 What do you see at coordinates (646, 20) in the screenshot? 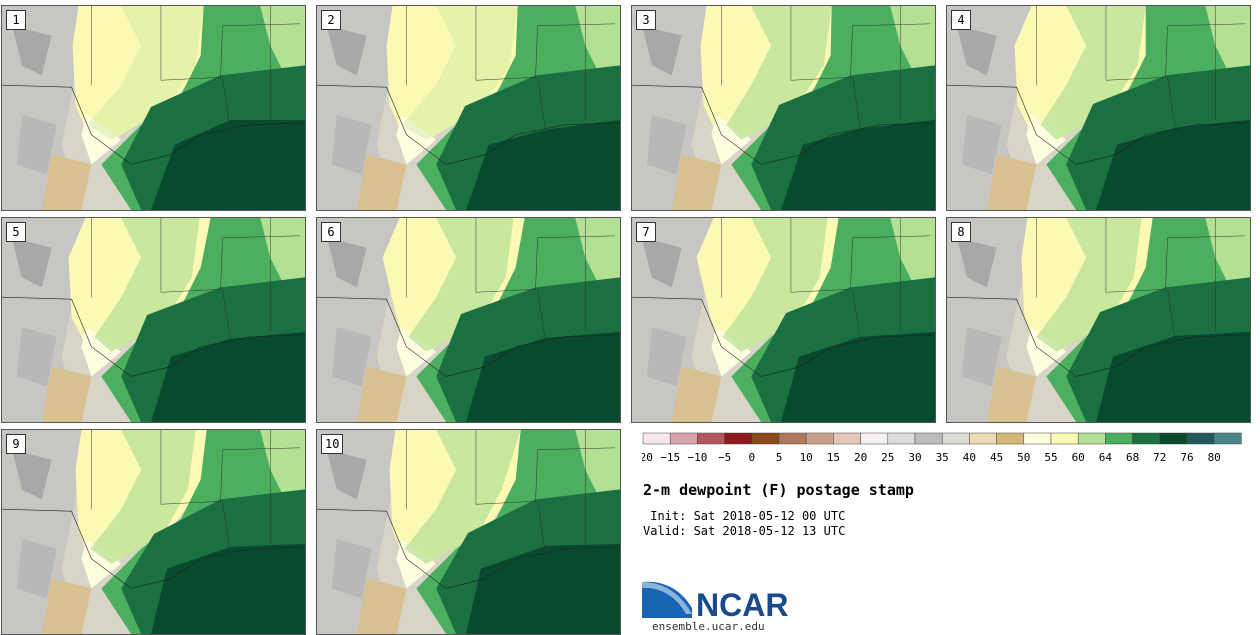
I see `member-number: 3` at bounding box center [646, 20].